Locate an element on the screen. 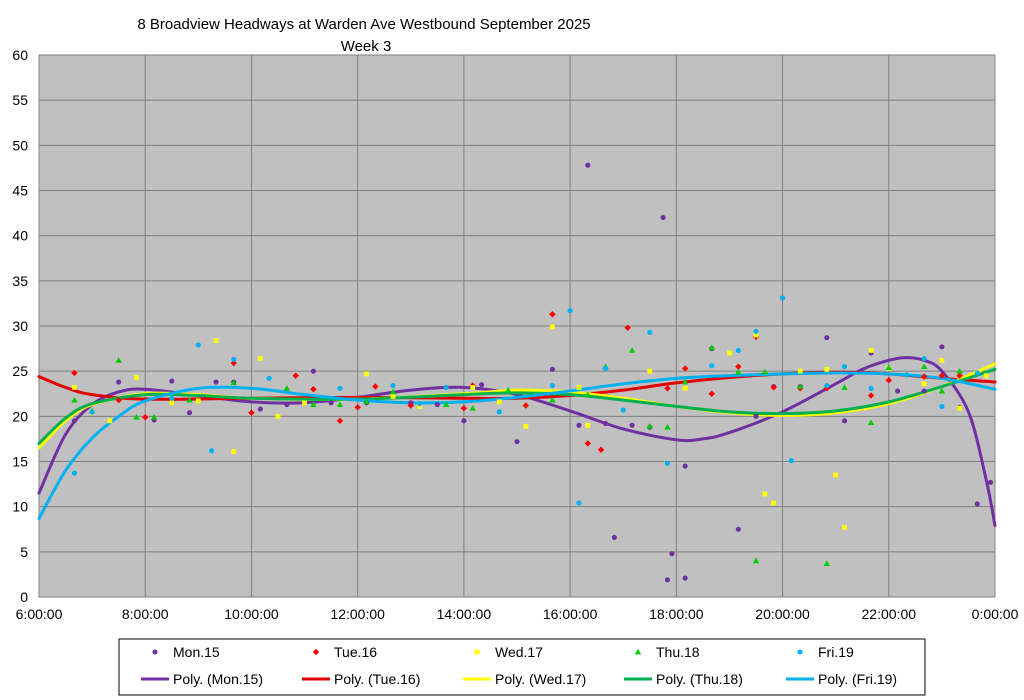 This screenshot has height=700, width=1024. x-tick-label: 8:00:00 is located at coordinates (145, 614).